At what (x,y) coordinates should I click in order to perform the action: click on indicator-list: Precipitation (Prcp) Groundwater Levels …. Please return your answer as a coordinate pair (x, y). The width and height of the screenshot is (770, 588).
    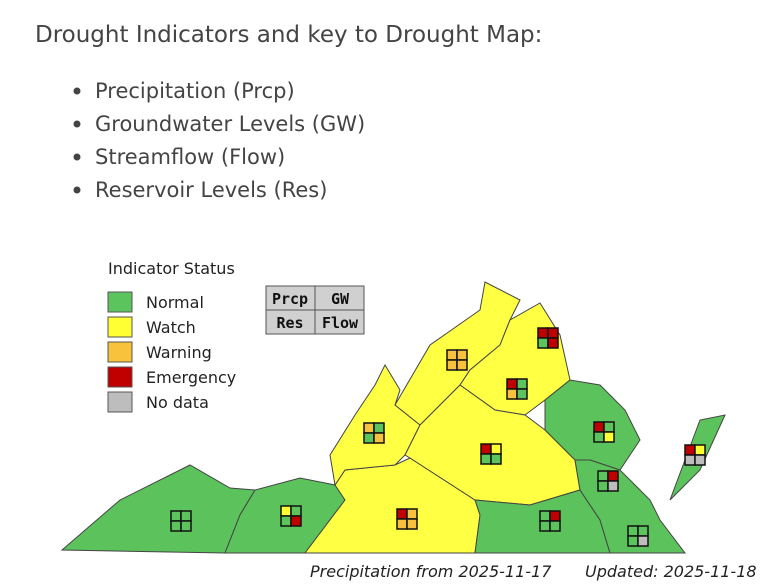
    Looking at the image, I should click on (219, 140).